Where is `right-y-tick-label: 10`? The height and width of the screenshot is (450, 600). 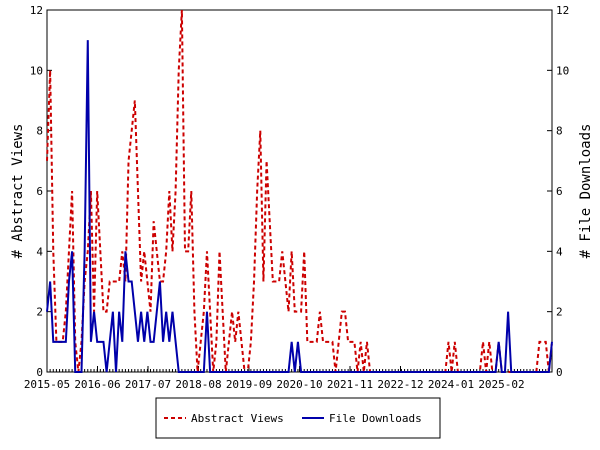
right-y-tick-label: 10 is located at coordinates (562, 70).